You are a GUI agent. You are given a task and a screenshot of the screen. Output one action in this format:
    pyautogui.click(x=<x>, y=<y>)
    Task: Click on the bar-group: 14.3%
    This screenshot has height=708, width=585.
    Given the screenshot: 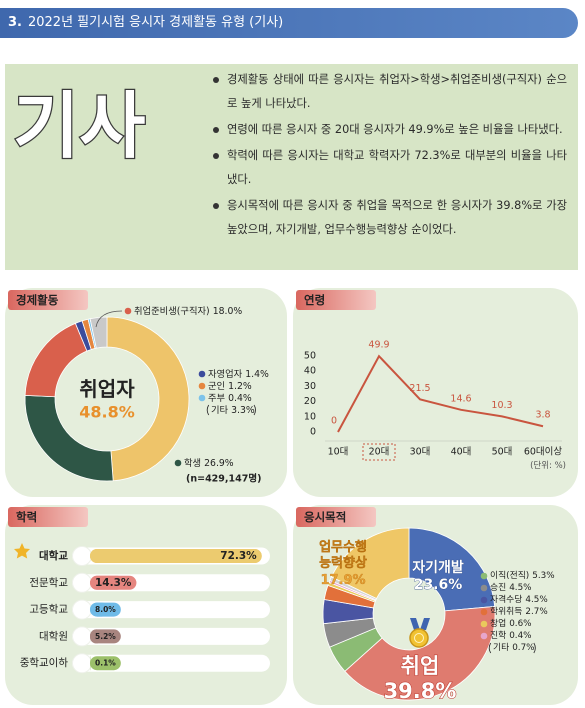 What is the action you would take?
    pyautogui.click(x=113, y=582)
    